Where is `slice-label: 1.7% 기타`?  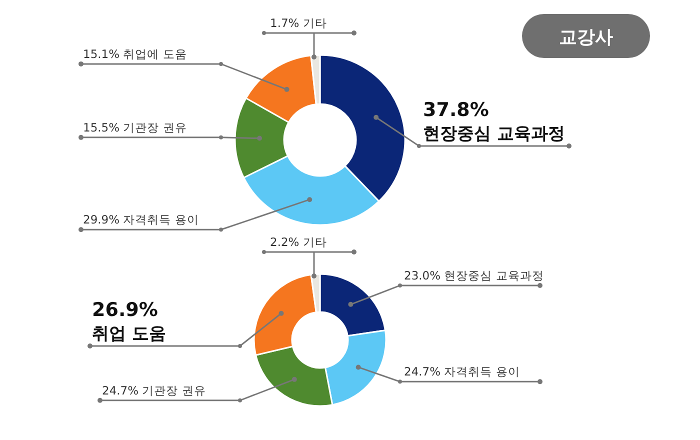
slice-label: 1.7% 기타 is located at coordinates (298, 23).